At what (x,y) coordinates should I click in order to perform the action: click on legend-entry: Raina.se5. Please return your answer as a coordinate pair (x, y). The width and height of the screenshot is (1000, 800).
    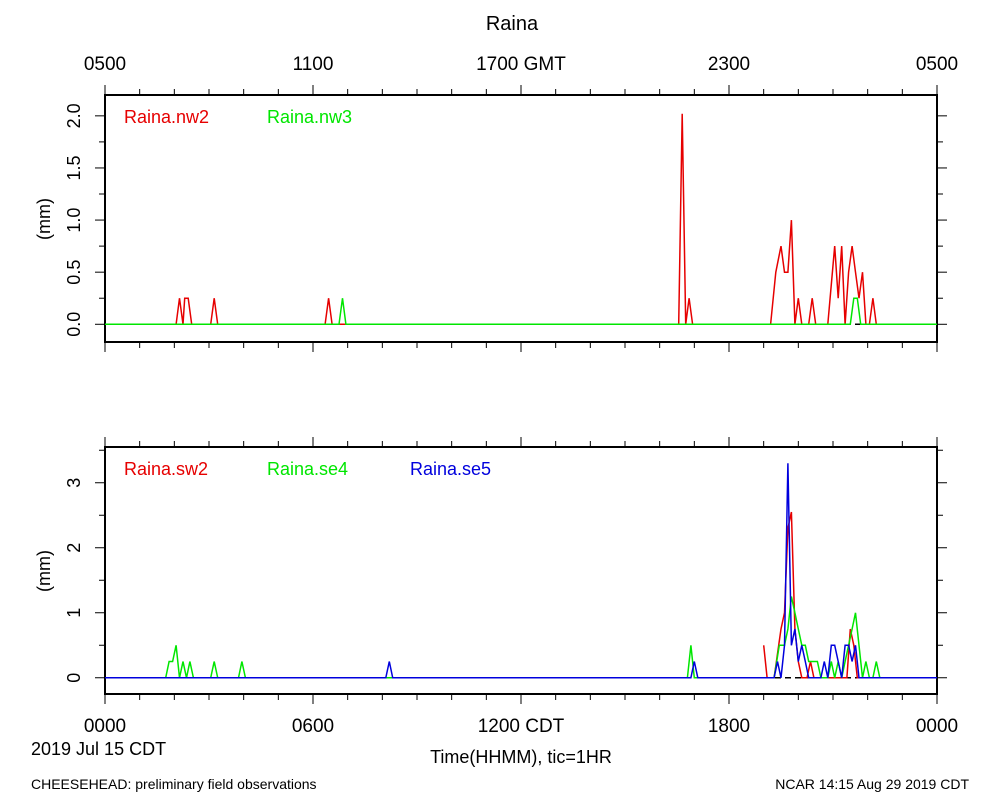
    Looking at the image, I should click on (450, 469).